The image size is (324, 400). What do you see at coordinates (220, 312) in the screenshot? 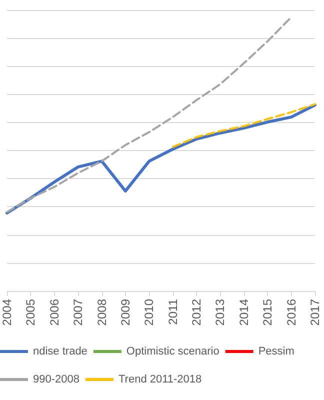
I see `x-tick-label: 2013` at bounding box center [220, 312].